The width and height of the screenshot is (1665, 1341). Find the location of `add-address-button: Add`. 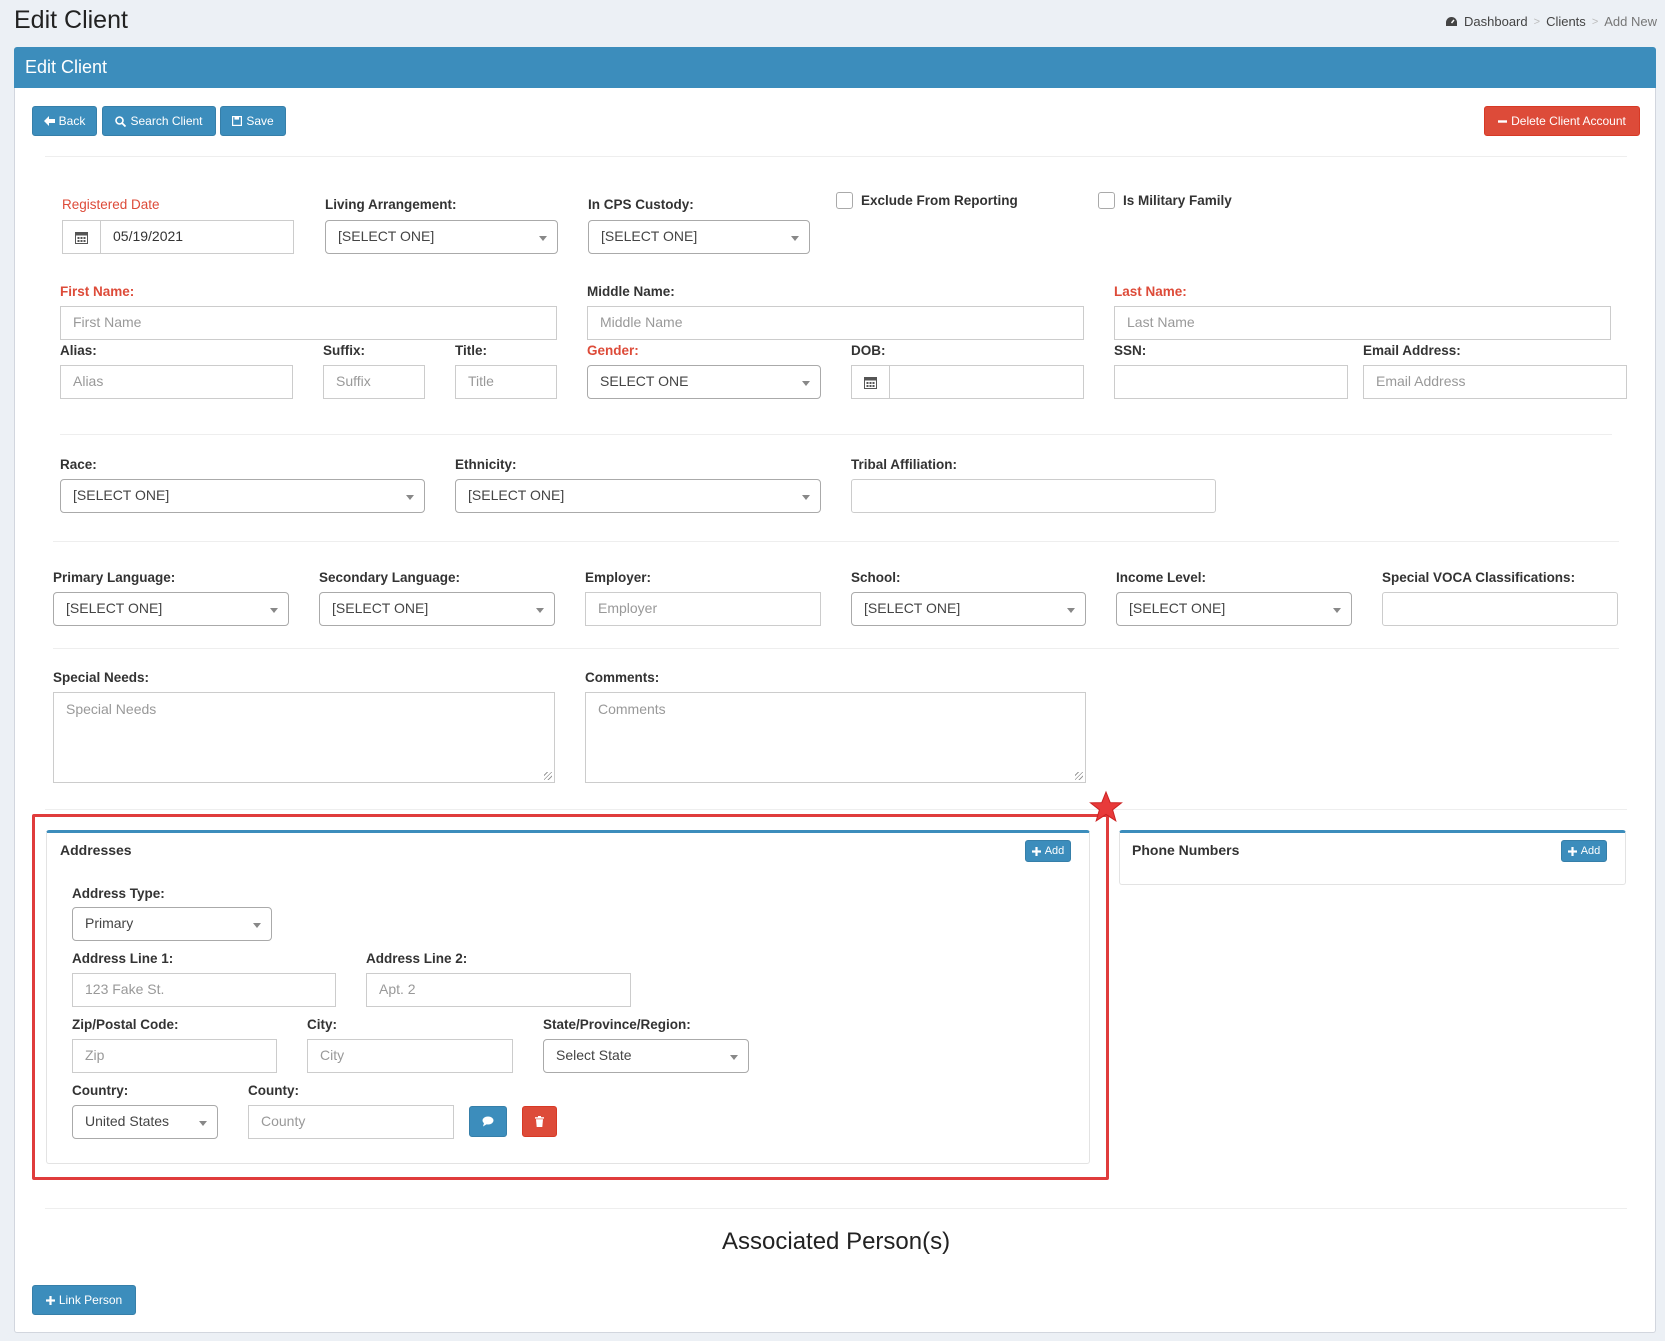

add-address-button: Add is located at coordinates (1048, 851).